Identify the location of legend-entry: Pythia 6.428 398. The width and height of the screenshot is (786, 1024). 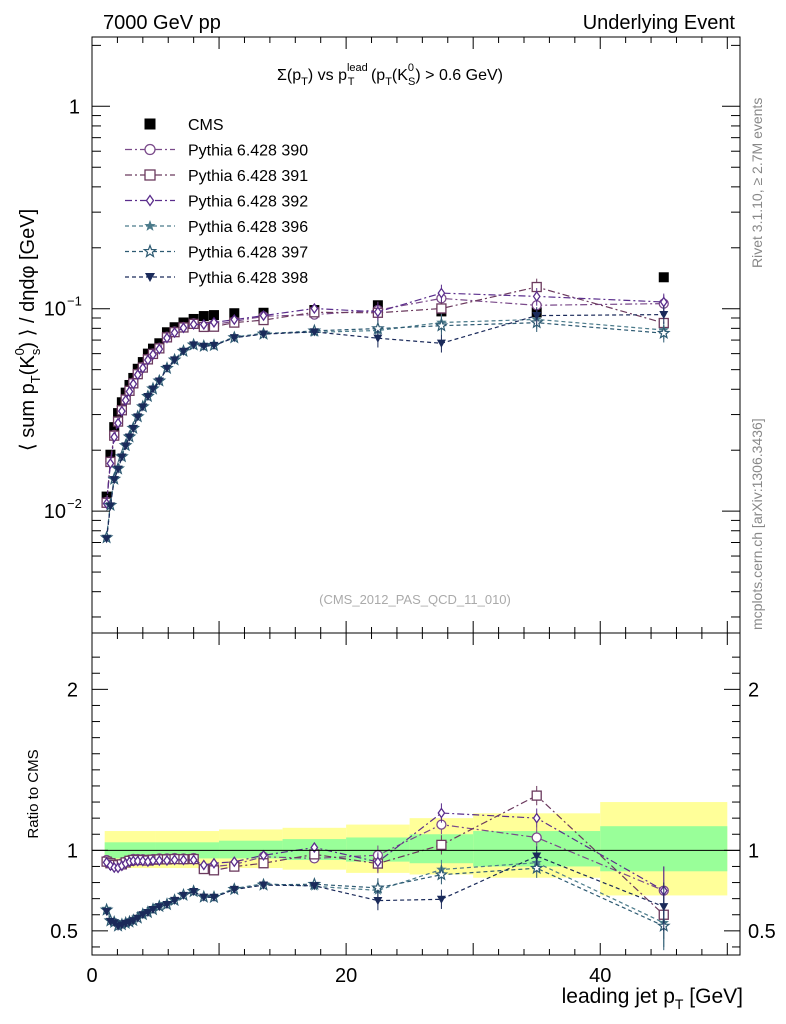
(216, 278).